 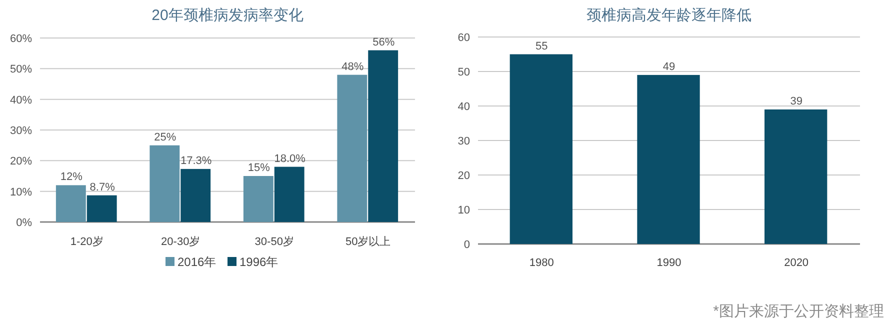 What do you see at coordinates (669, 66) in the screenshot?
I see `data-label: 49` at bounding box center [669, 66].